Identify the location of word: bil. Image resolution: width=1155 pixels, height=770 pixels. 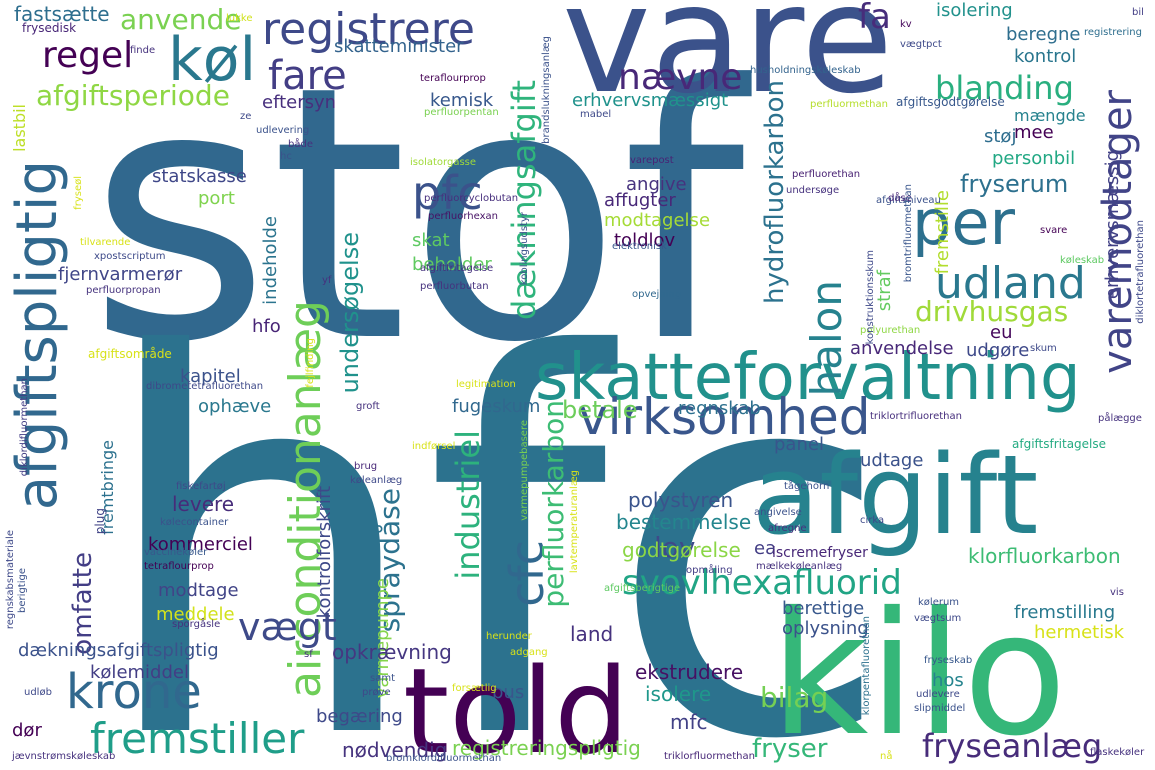
(1138, 12).